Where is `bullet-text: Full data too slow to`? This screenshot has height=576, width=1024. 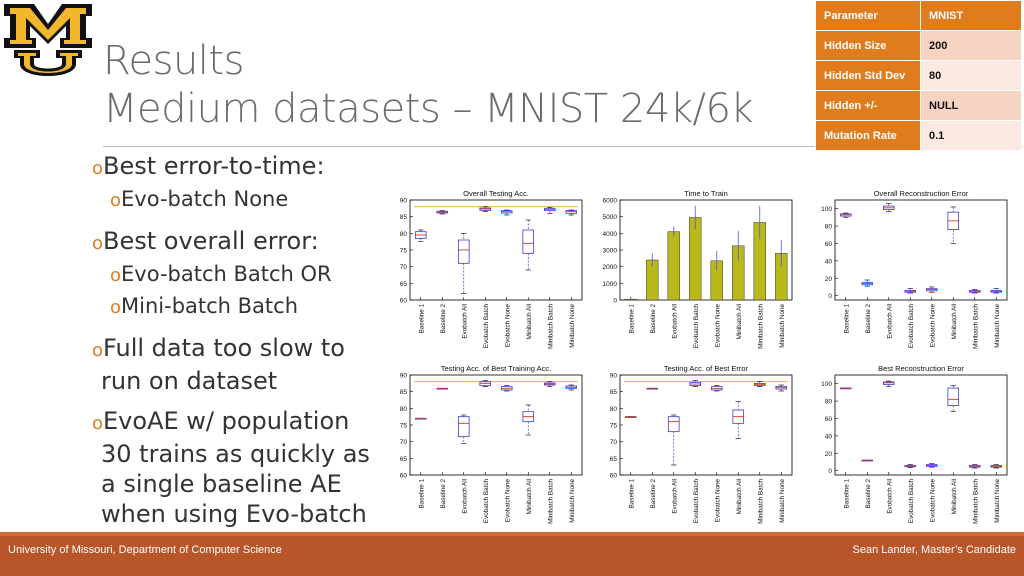 bullet-text: Full data too slow to is located at coordinates (224, 348).